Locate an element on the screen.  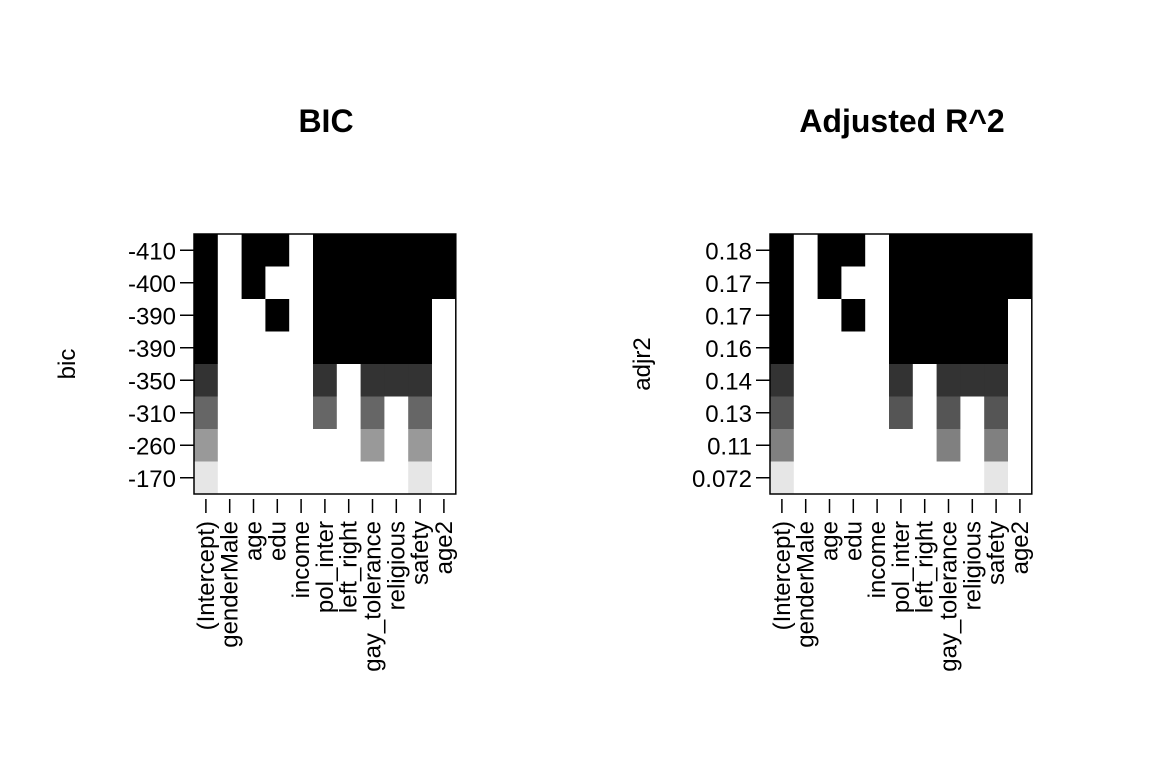
x-tick-label: edu is located at coordinates (853, 541).